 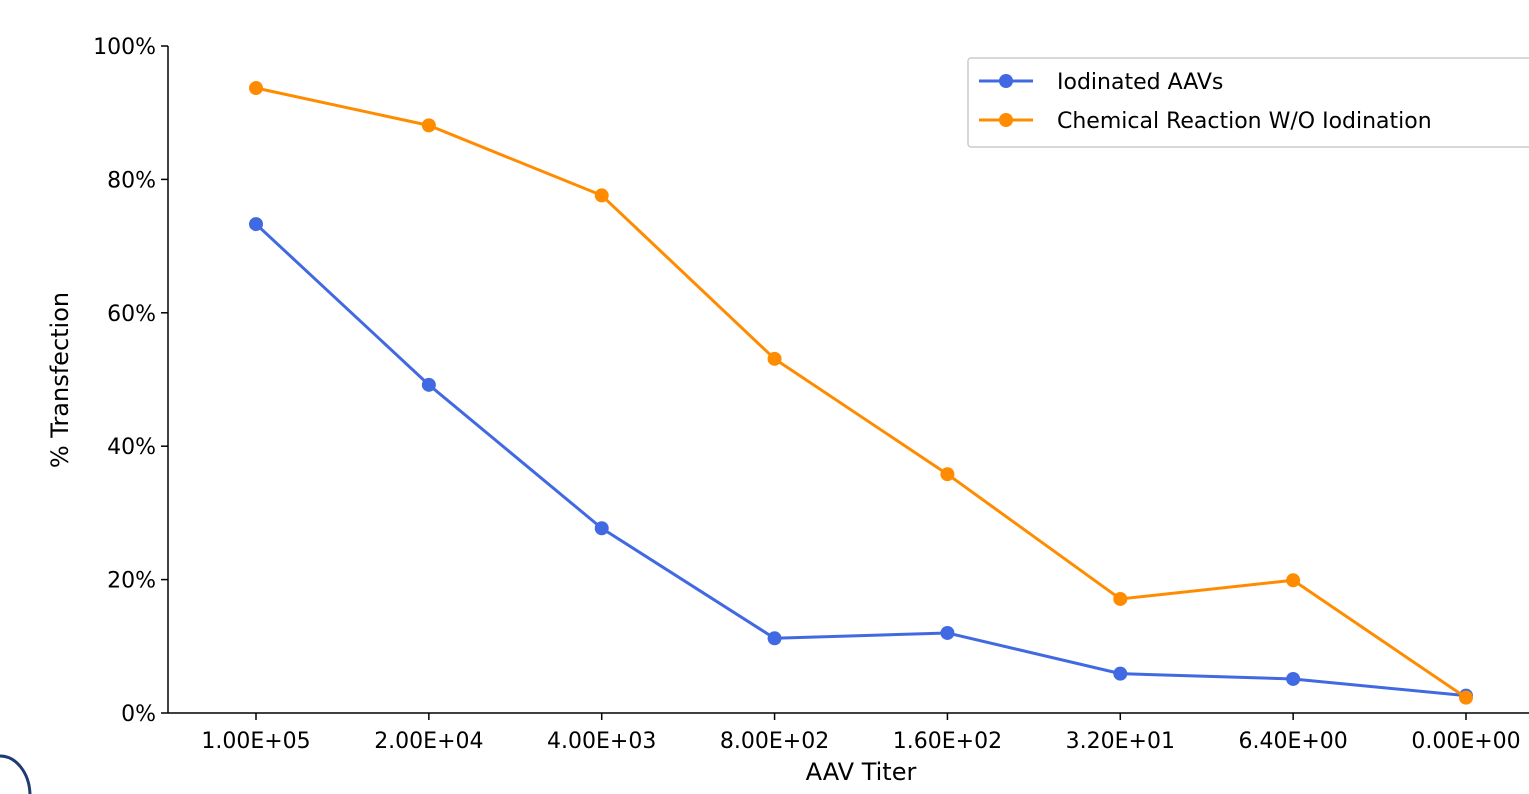 I want to click on y-tick-label: 20%, so click(x=131, y=581).